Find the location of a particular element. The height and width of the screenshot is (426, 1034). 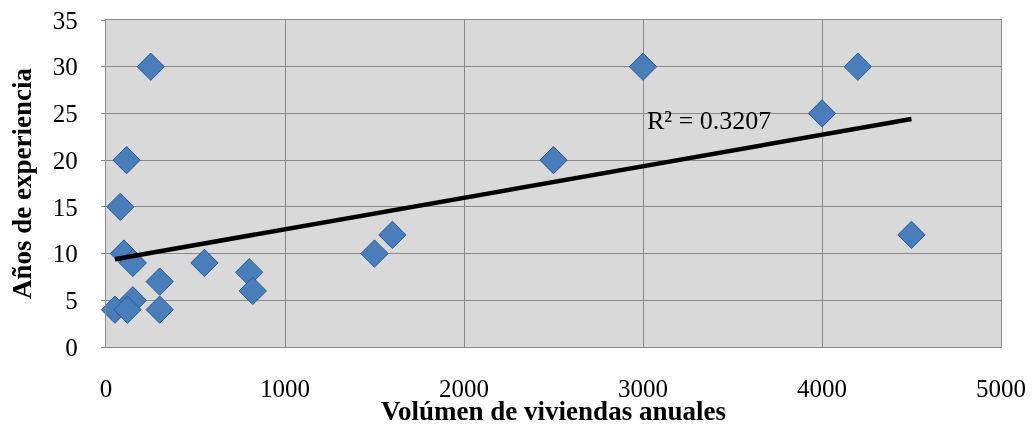

y-tick-label: 35 is located at coordinates (65, 20).